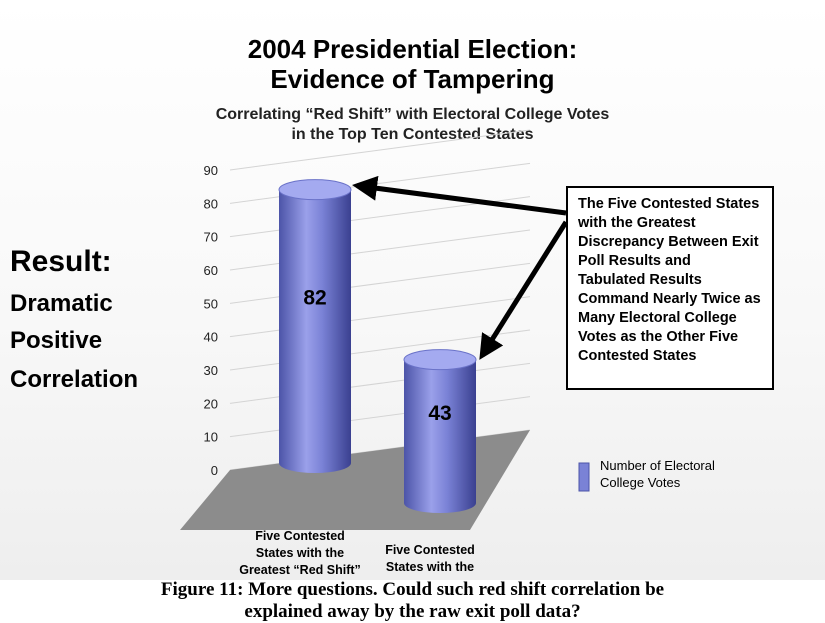 This screenshot has height=623, width=825. What do you see at coordinates (74, 379) in the screenshot?
I see `result-line-3: Correlation` at bounding box center [74, 379].